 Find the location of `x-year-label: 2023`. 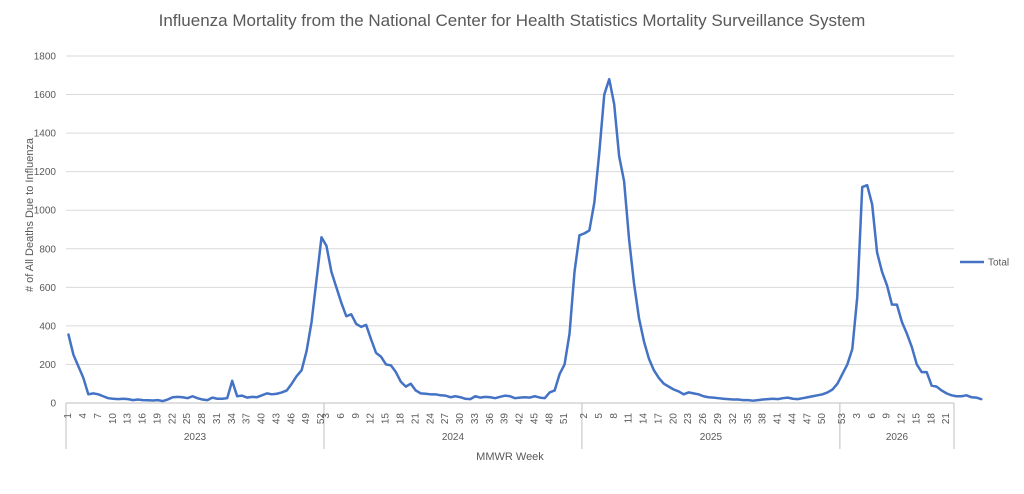

x-year-label: 2023 is located at coordinates (195, 437).